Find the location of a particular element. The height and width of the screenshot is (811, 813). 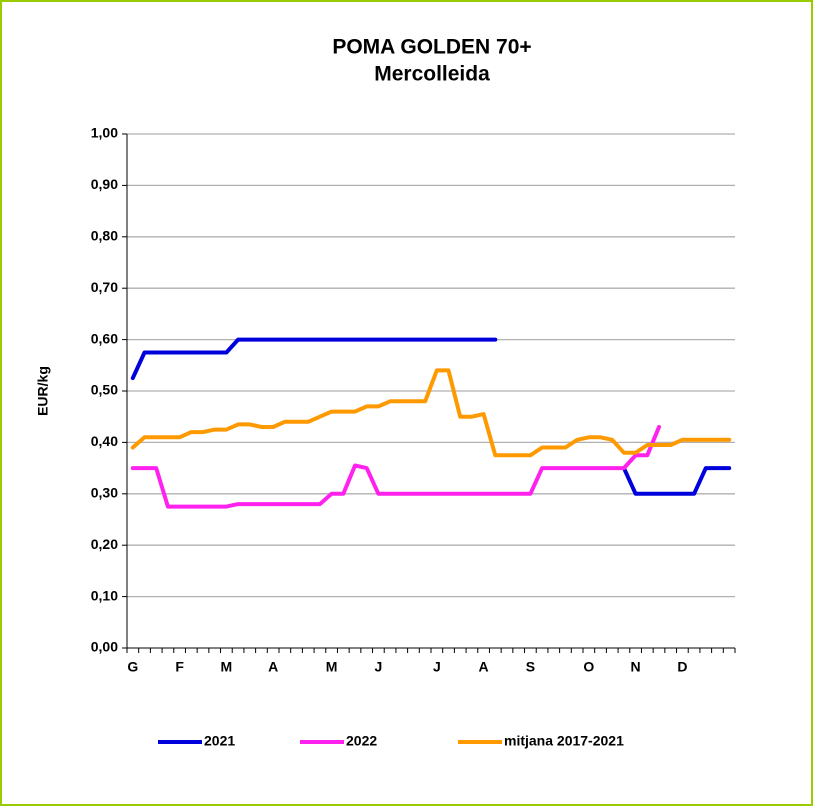

y-tick-label: 0,60 is located at coordinates (104, 338).